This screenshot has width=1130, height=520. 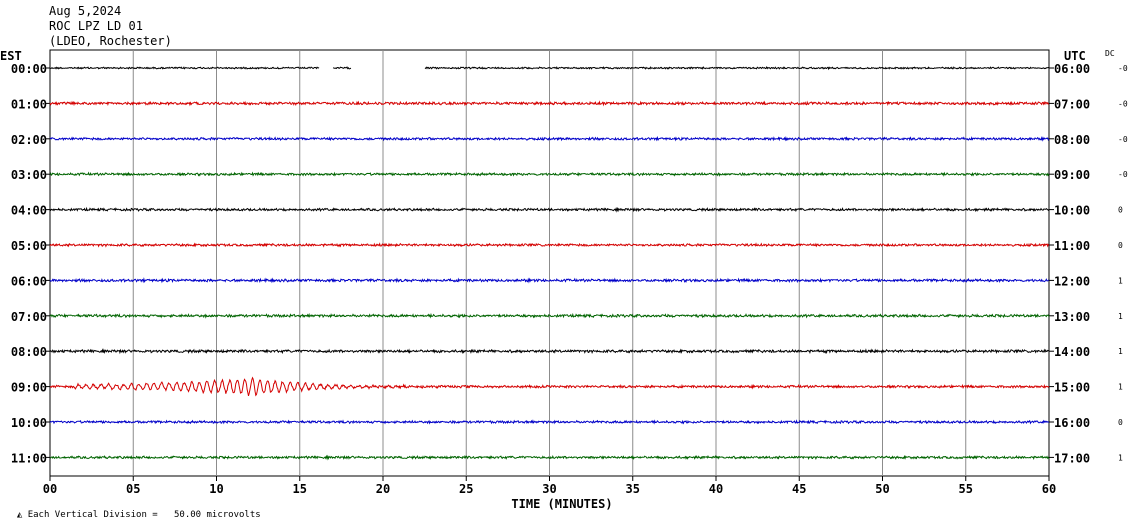 I want to click on right-time-label: 07:00, so click(x=1072, y=104).